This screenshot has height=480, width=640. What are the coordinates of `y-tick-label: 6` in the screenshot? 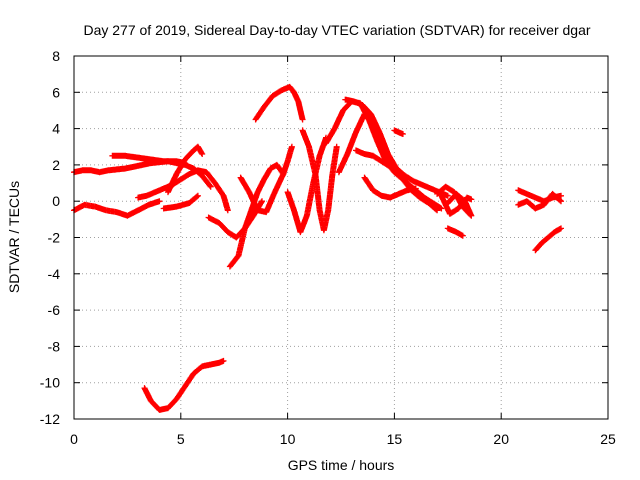 It's located at (56, 92).